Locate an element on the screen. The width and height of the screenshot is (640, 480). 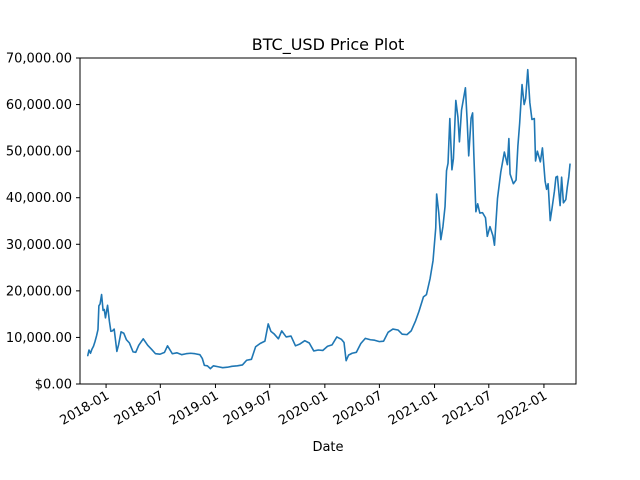
y-tick-label: $0.00 is located at coordinates (53, 385).